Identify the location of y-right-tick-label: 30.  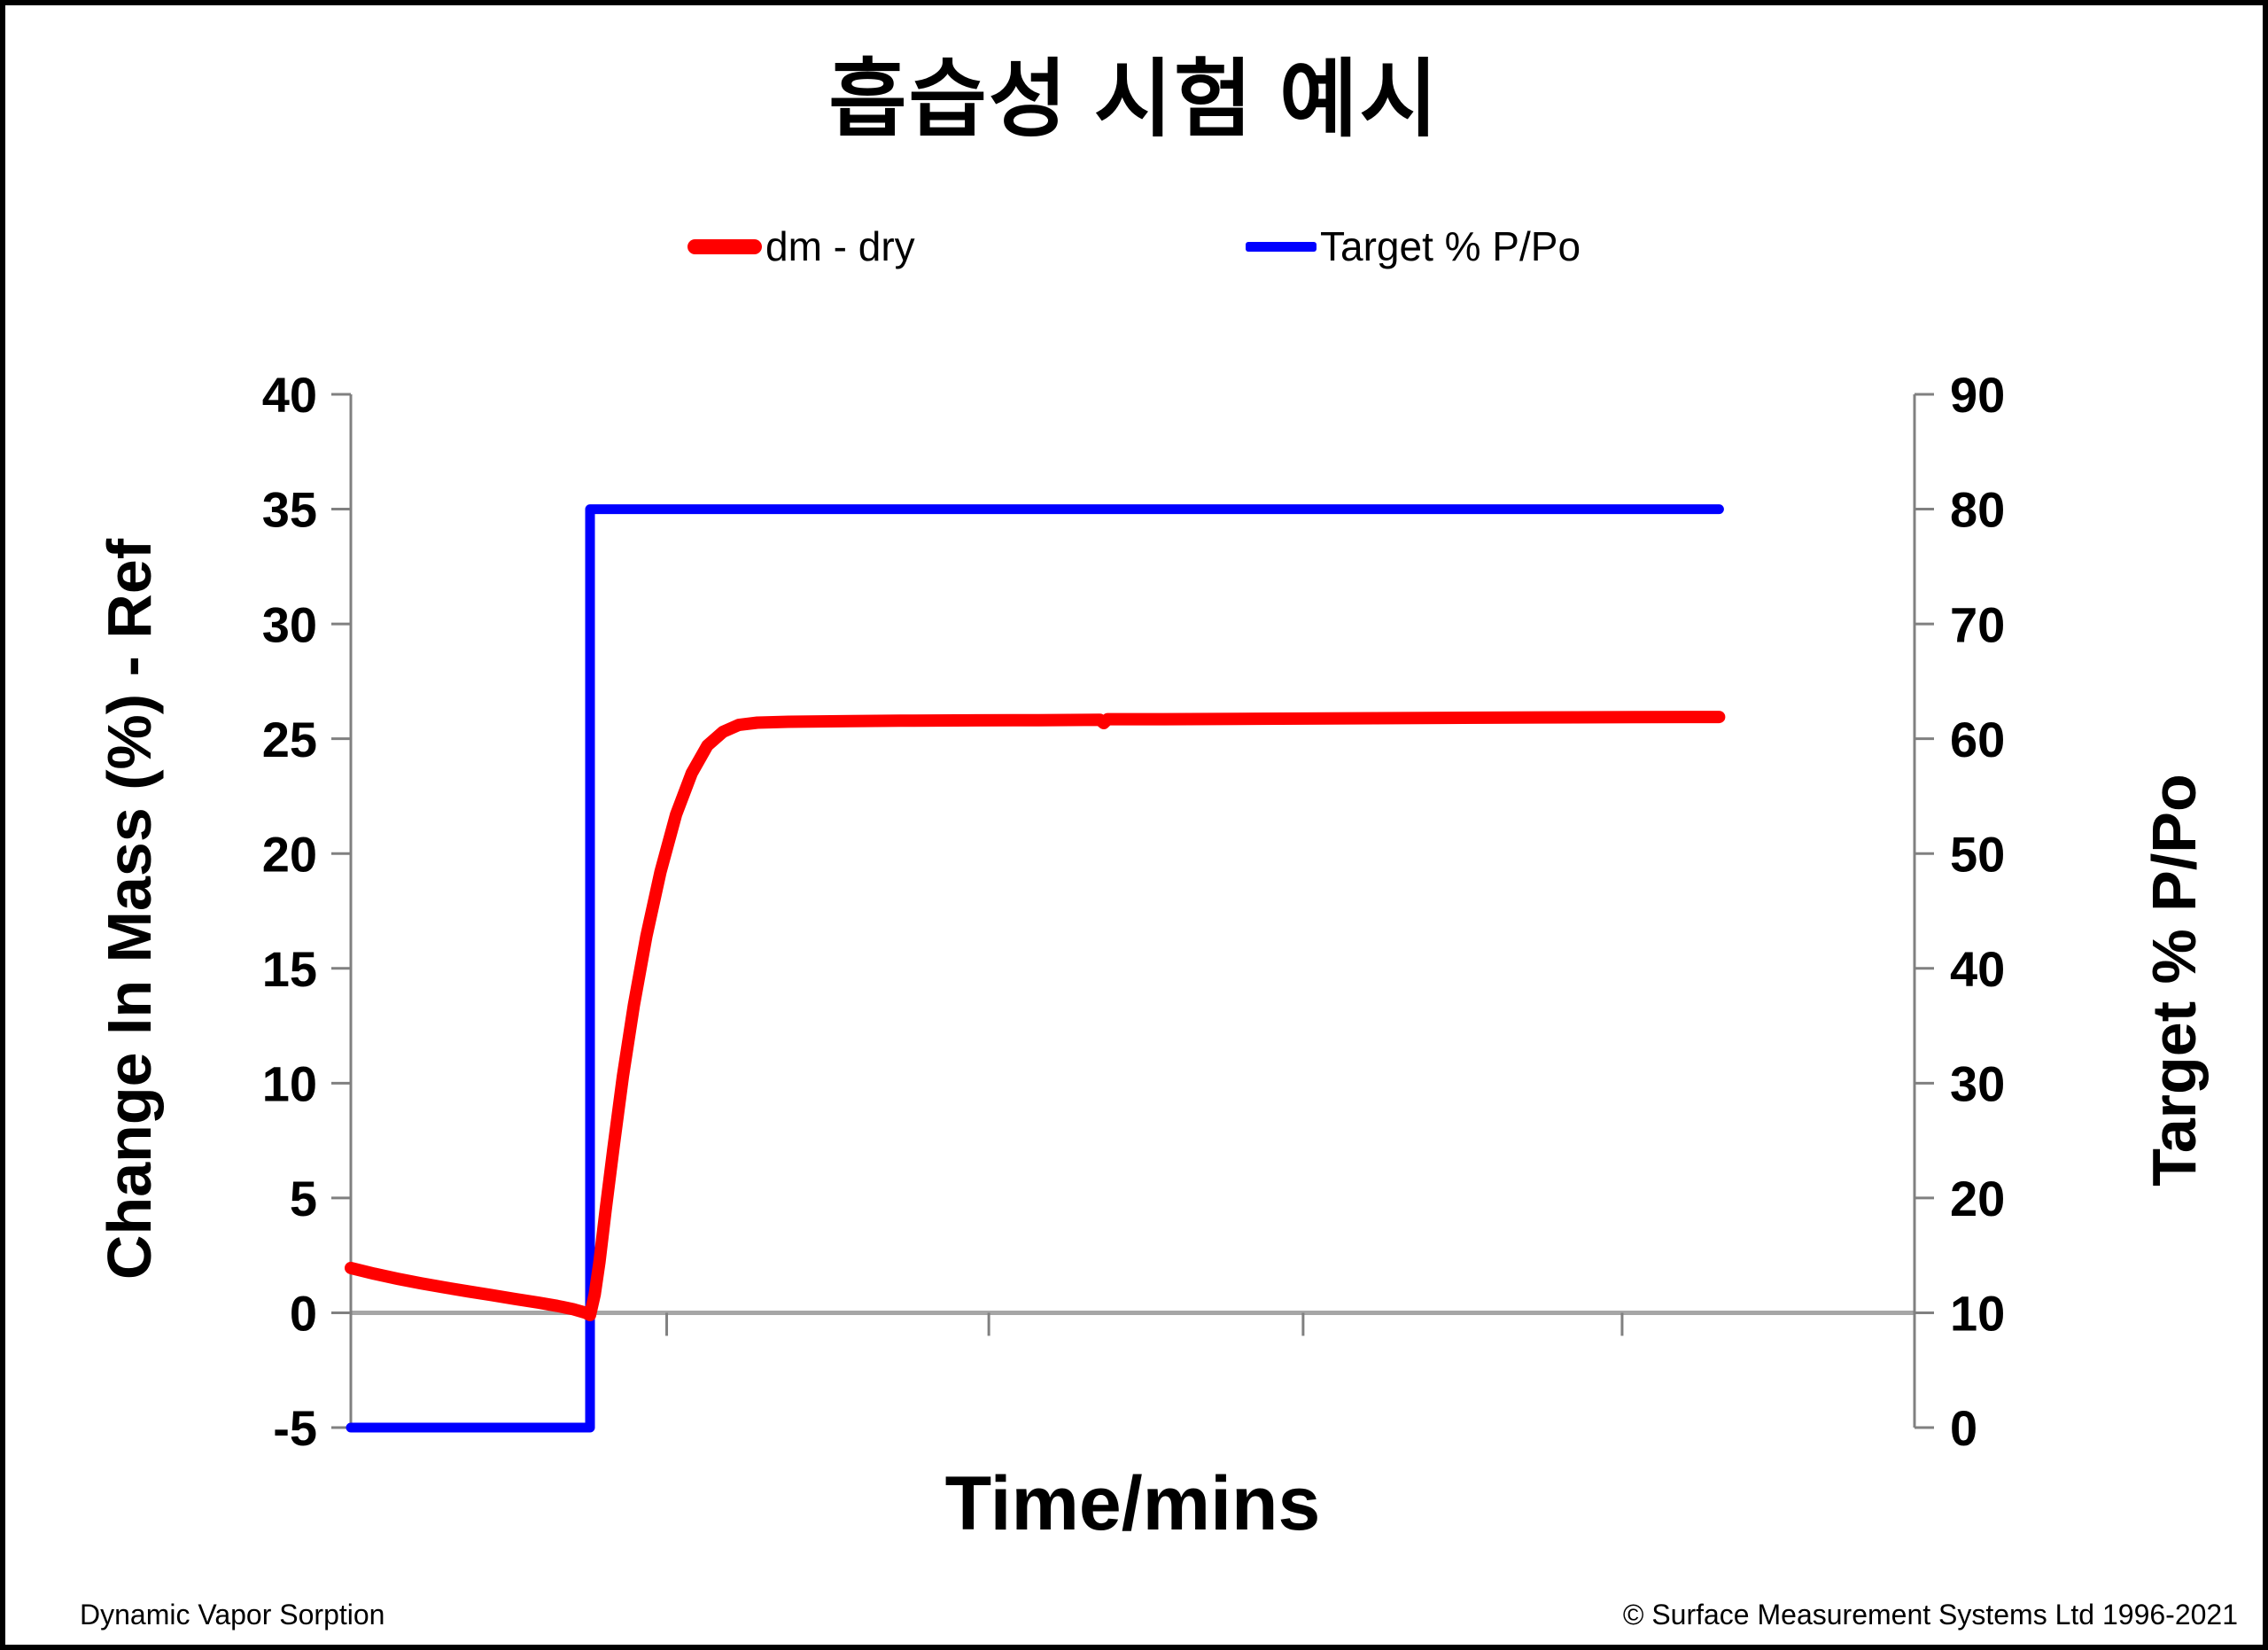
(1978, 1083).